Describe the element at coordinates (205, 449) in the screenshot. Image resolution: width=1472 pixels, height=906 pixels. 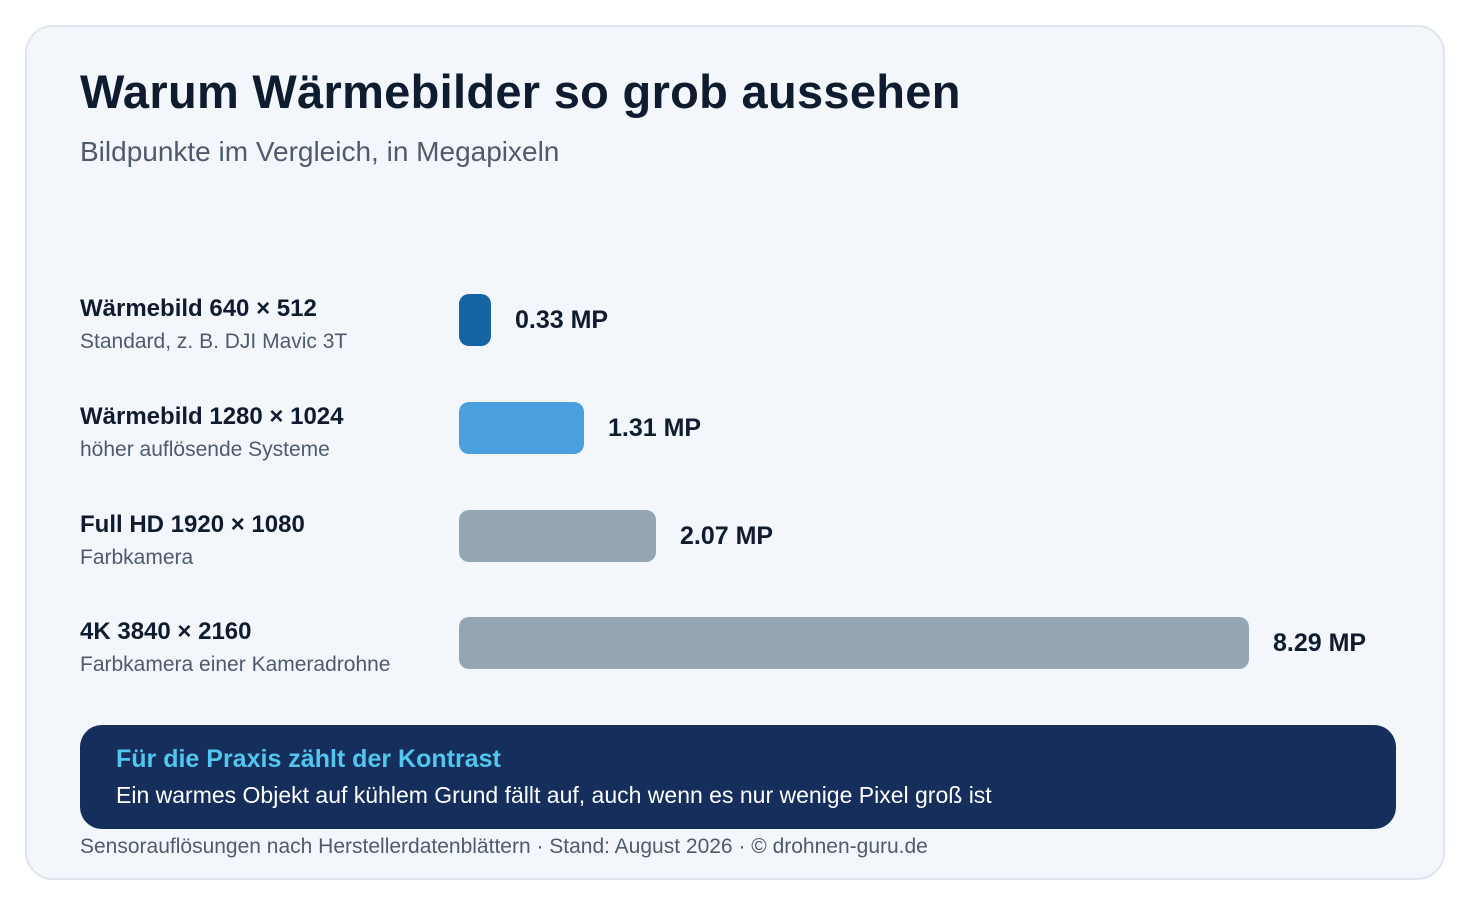
I see `bar-sublabel: höher auflösende Systeme` at that location.